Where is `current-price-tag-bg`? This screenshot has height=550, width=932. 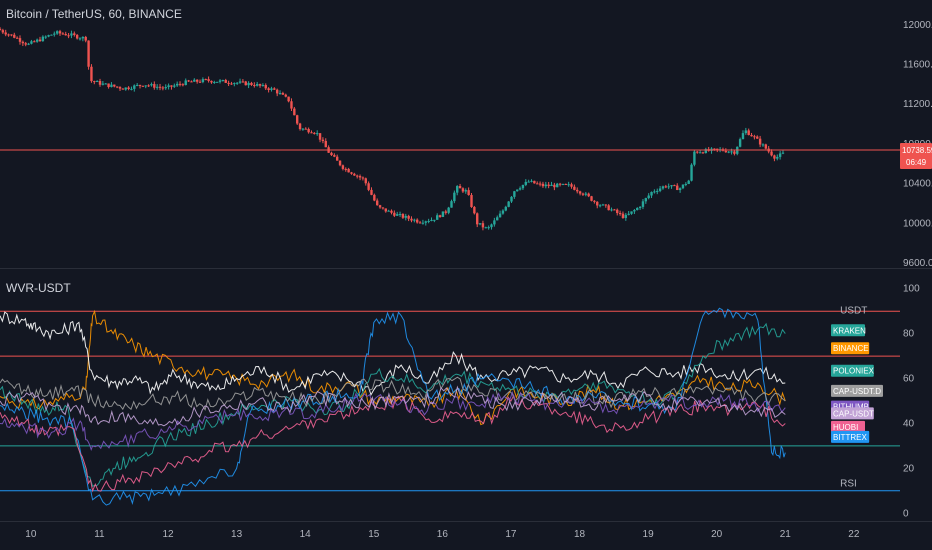 current-price-tag-bg is located at coordinates (916, 156).